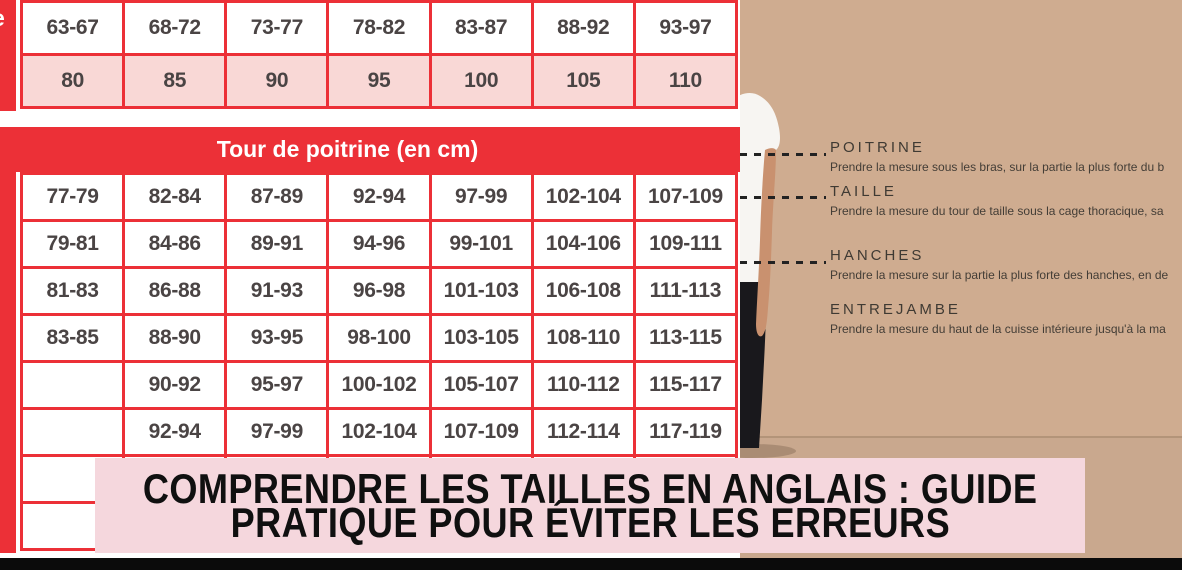  Describe the element at coordinates (8, 55) in the screenshot. I see `row-label-strip-top: e` at that location.